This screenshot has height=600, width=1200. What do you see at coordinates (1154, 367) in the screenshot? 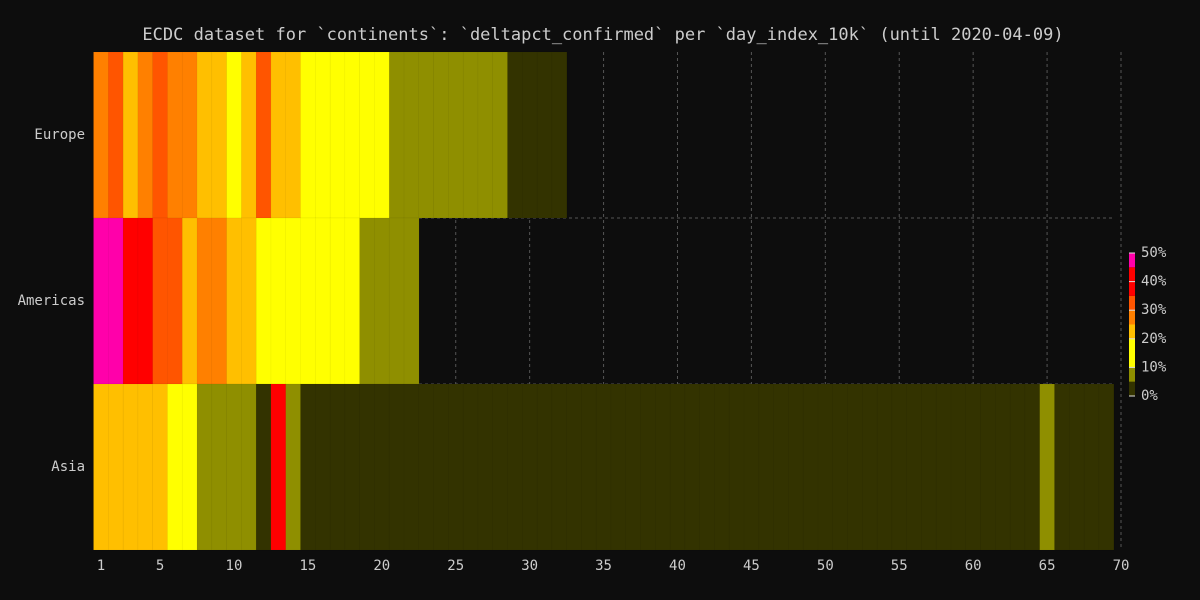
I see `colorbar-tick-label: 10%` at bounding box center [1154, 367].